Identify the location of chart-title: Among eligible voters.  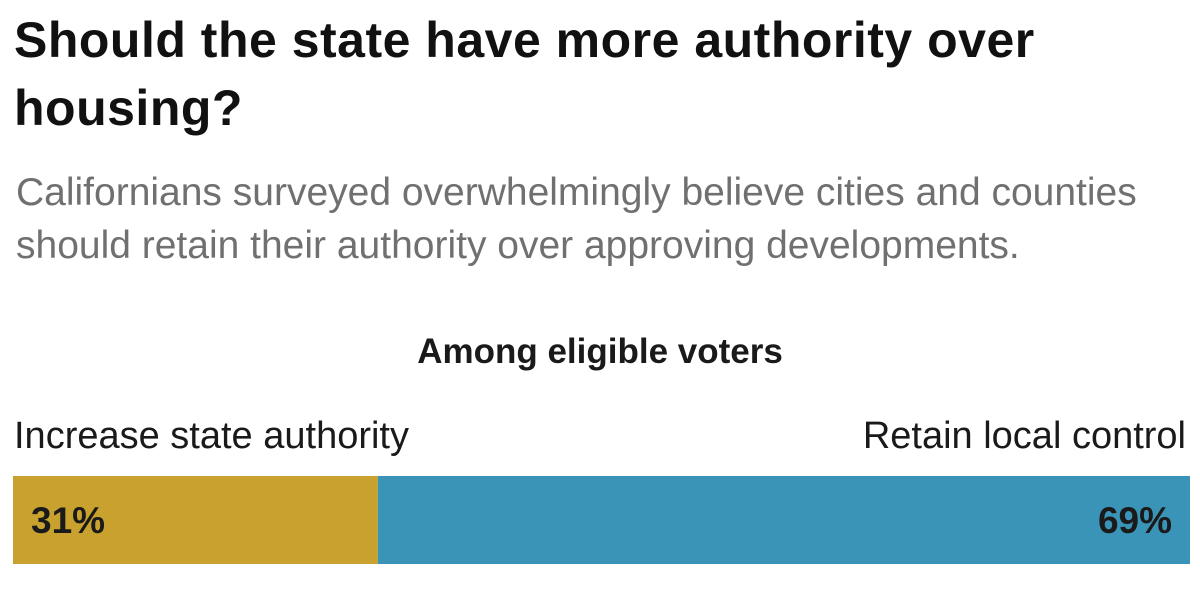
(600, 351).